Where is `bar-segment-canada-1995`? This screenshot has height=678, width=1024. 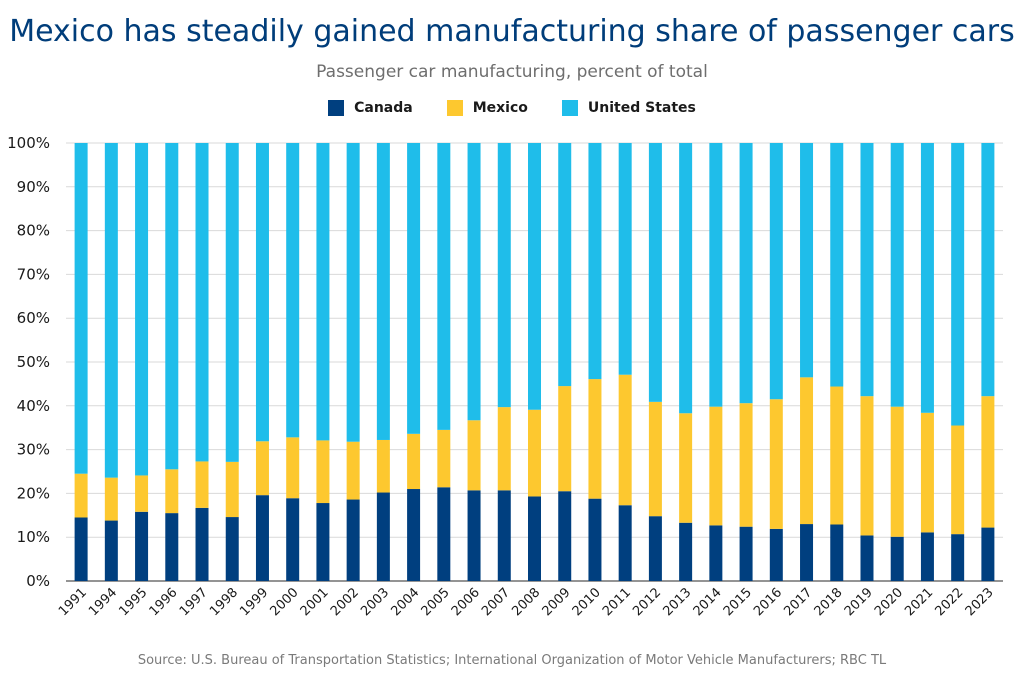 bar-segment-canada-1995 is located at coordinates (142, 546).